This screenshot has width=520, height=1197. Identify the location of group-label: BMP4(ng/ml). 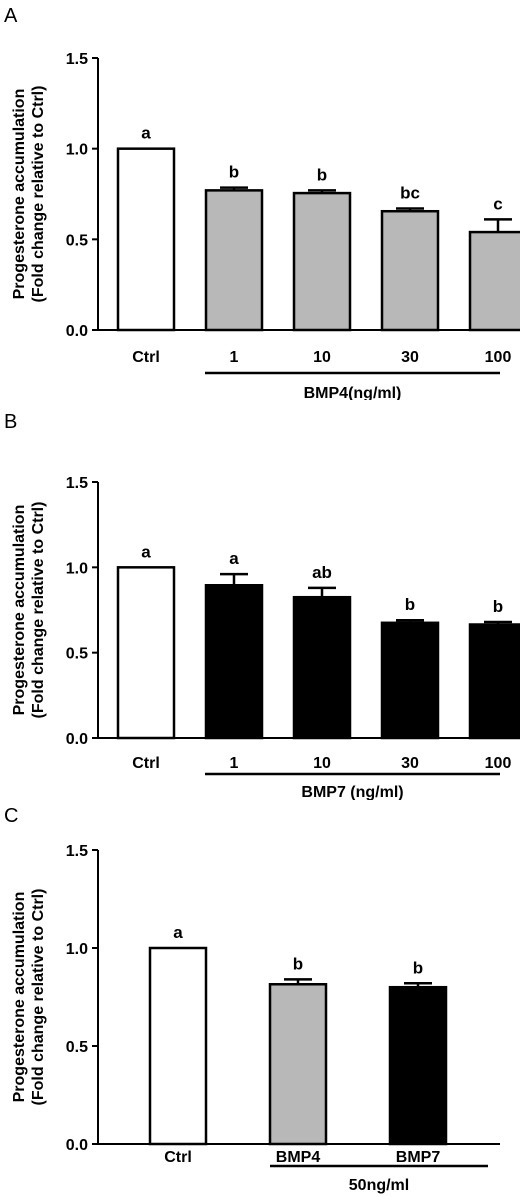
(353, 392).